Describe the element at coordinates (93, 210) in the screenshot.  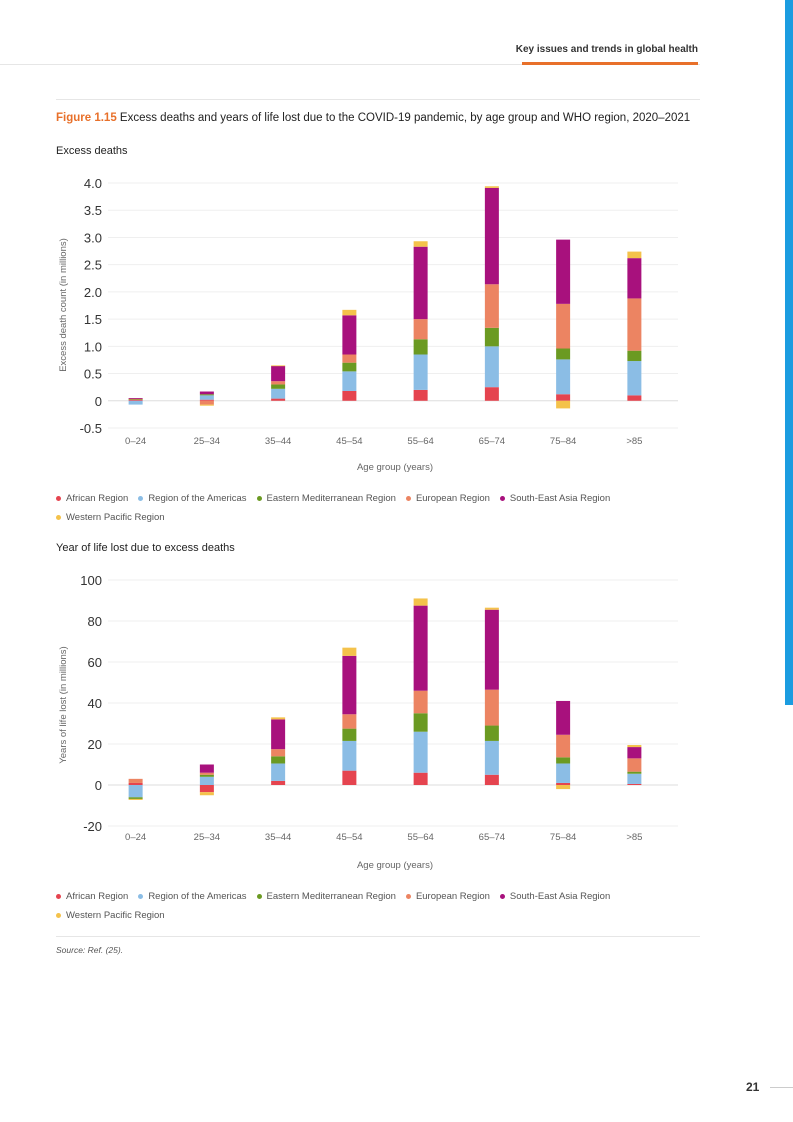
I see `y-tick-label: 3.5` at that location.